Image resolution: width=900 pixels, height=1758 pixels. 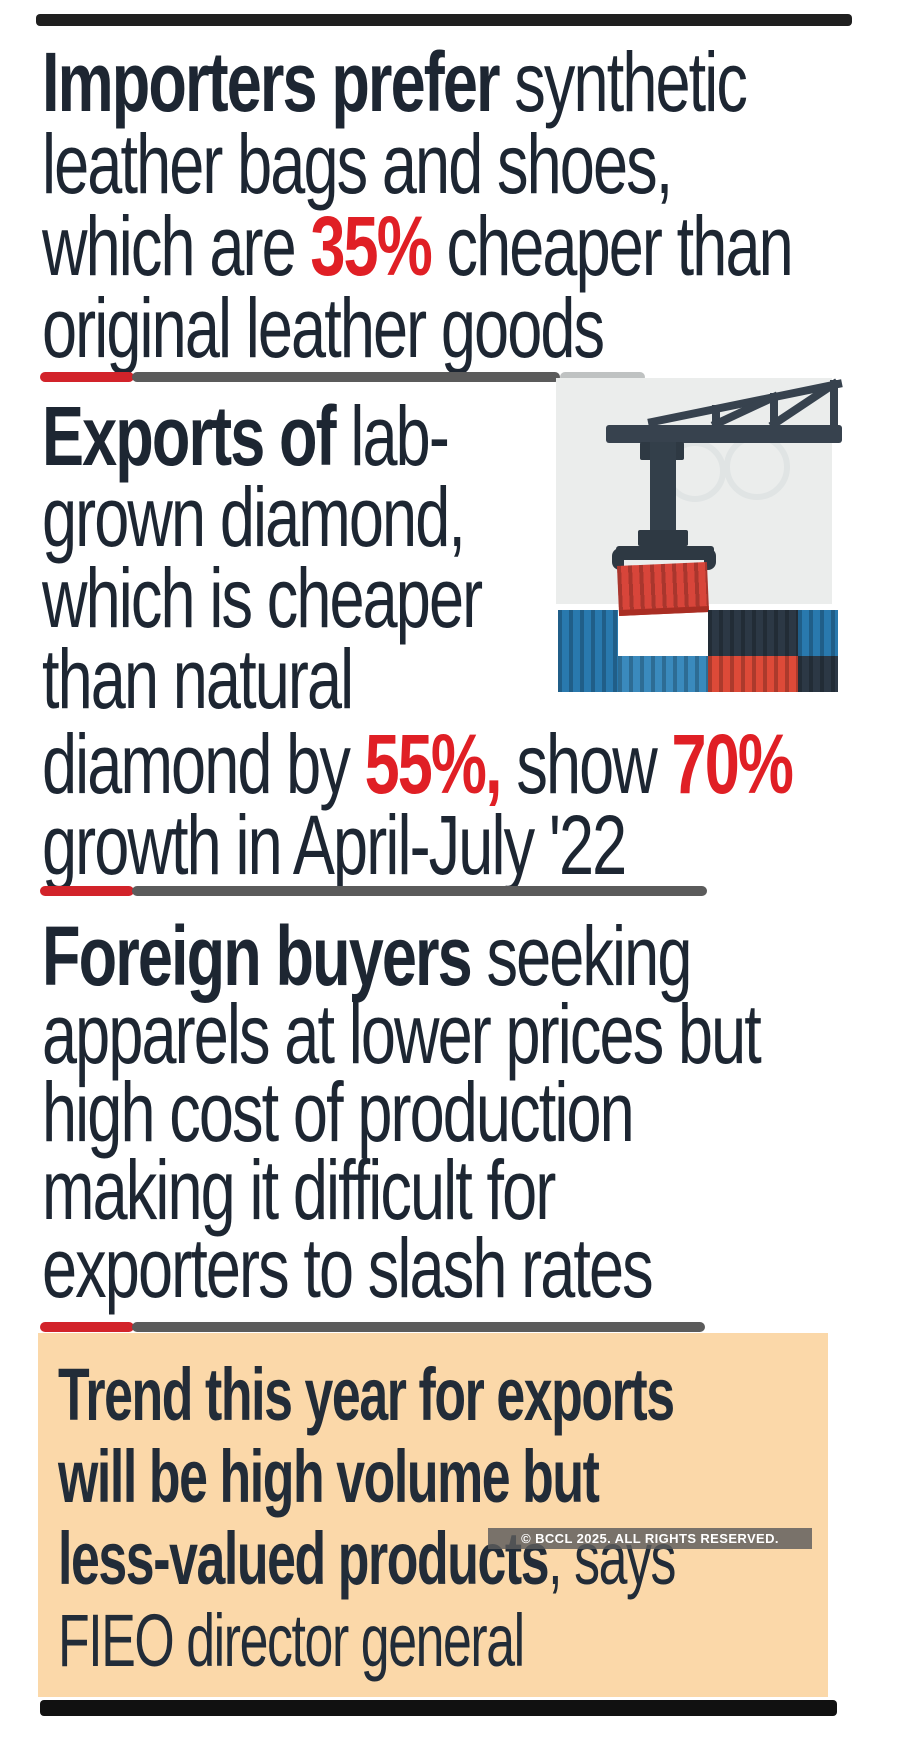 What do you see at coordinates (444, 20) in the screenshot?
I see `top-rule` at bounding box center [444, 20].